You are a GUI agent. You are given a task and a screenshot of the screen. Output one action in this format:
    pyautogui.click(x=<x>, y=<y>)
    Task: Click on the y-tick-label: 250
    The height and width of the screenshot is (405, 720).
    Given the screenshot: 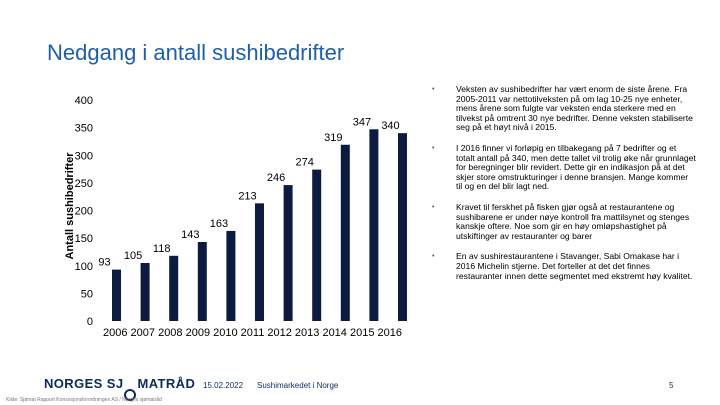 What is the action you would take?
    pyautogui.click(x=84, y=184)
    